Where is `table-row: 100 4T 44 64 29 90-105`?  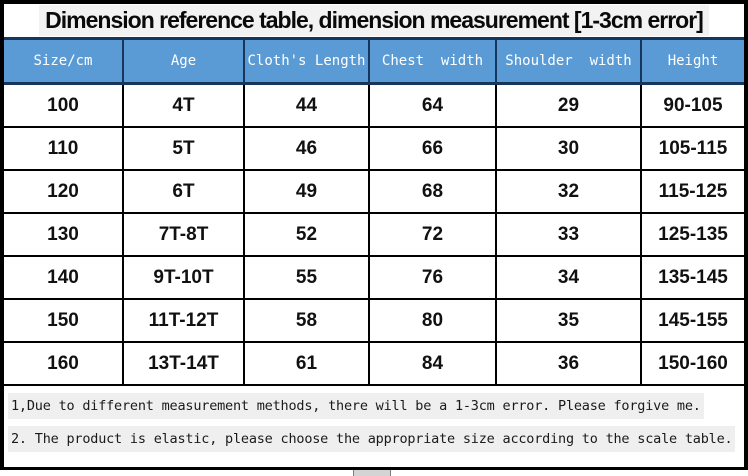 table-row: 100 4T 44 64 29 90-105 is located at coordinates (374, 106).